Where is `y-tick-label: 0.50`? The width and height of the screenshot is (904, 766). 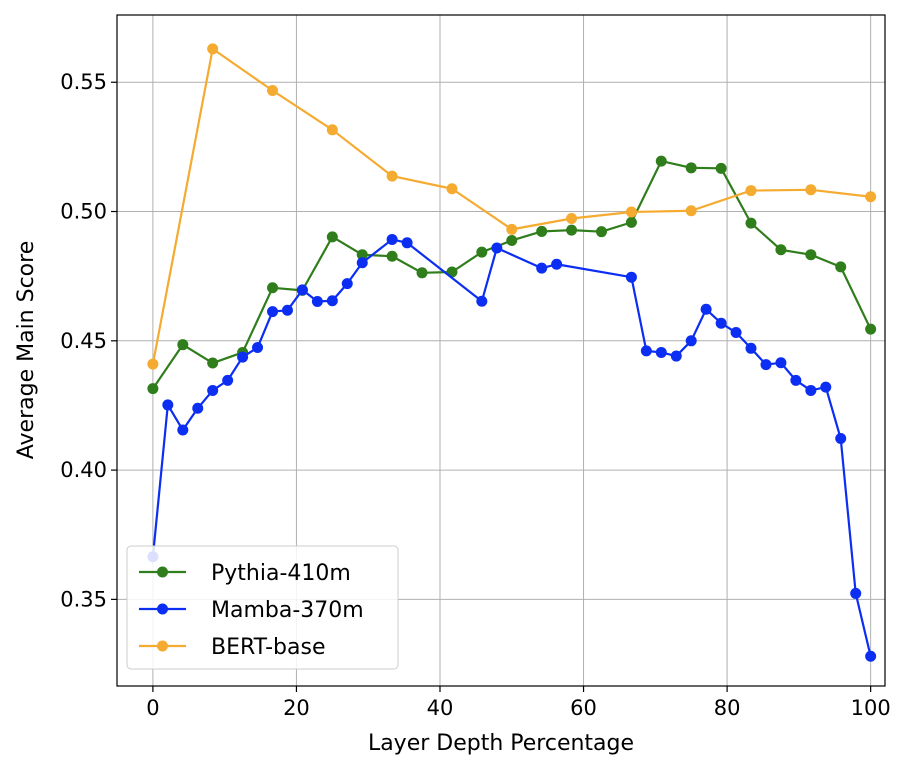 y-tick-label: 0.50 is located at coordinates (83, 212).